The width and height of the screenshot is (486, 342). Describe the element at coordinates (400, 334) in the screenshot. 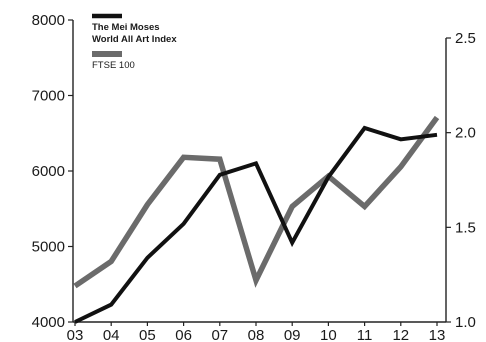

I see `x-tick-label: 12` at that location.